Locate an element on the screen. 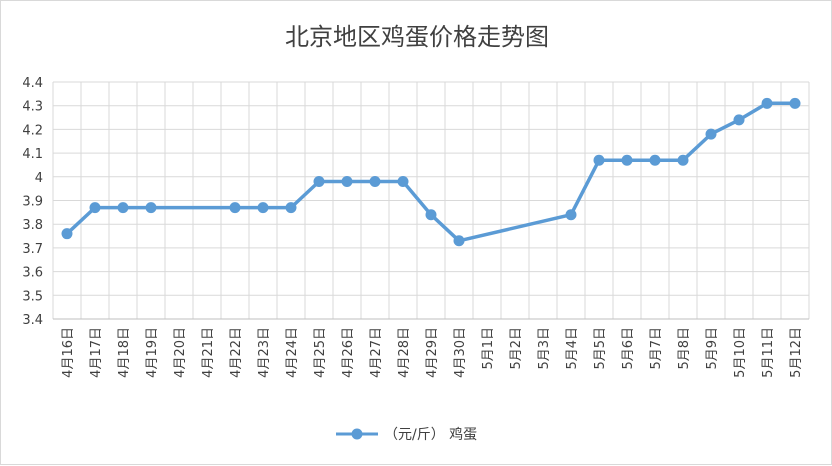 The image size is (832, 466). x-tick-label: 4月26日 is located at coordinates (348, 352).